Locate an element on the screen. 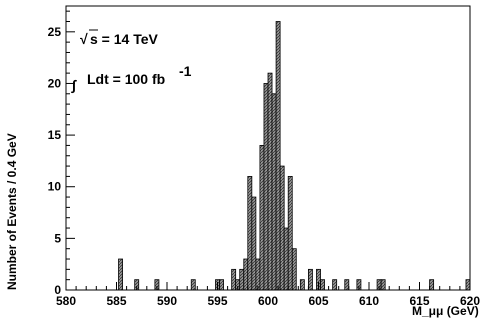 This screenshot has width=484, height=322. y-tick-label: 10 is located at coordinates (55, 187).